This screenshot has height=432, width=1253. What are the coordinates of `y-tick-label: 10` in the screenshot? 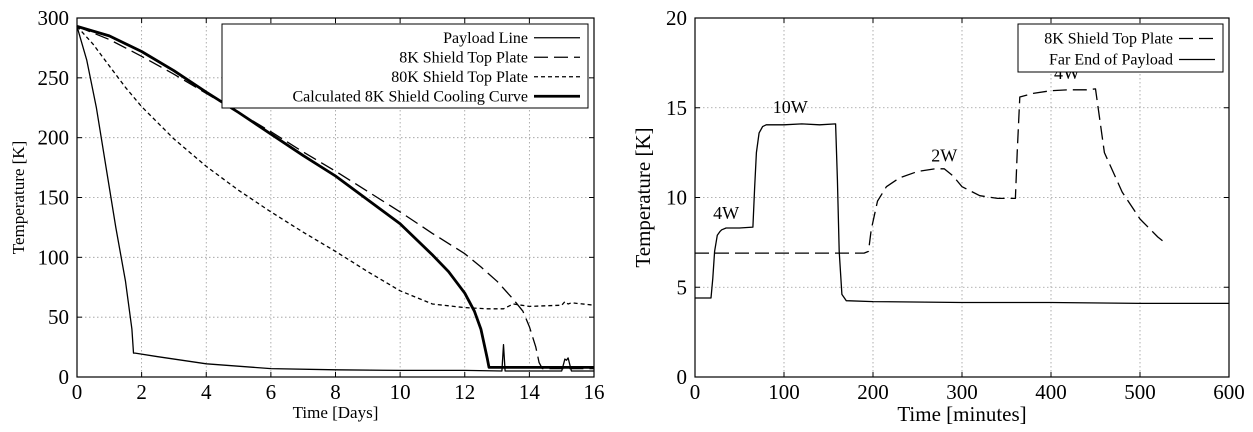 It's located at (676, 198).